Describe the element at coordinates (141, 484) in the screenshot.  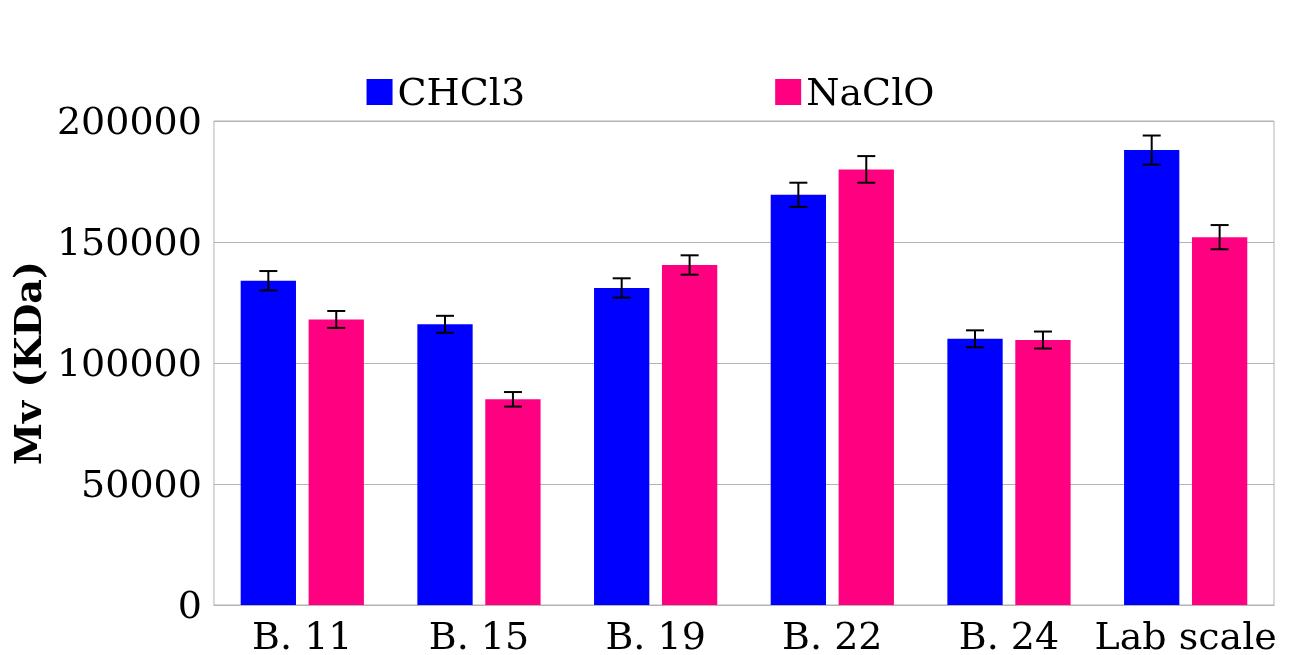
I see `y-tick-label: 50000` at that location.